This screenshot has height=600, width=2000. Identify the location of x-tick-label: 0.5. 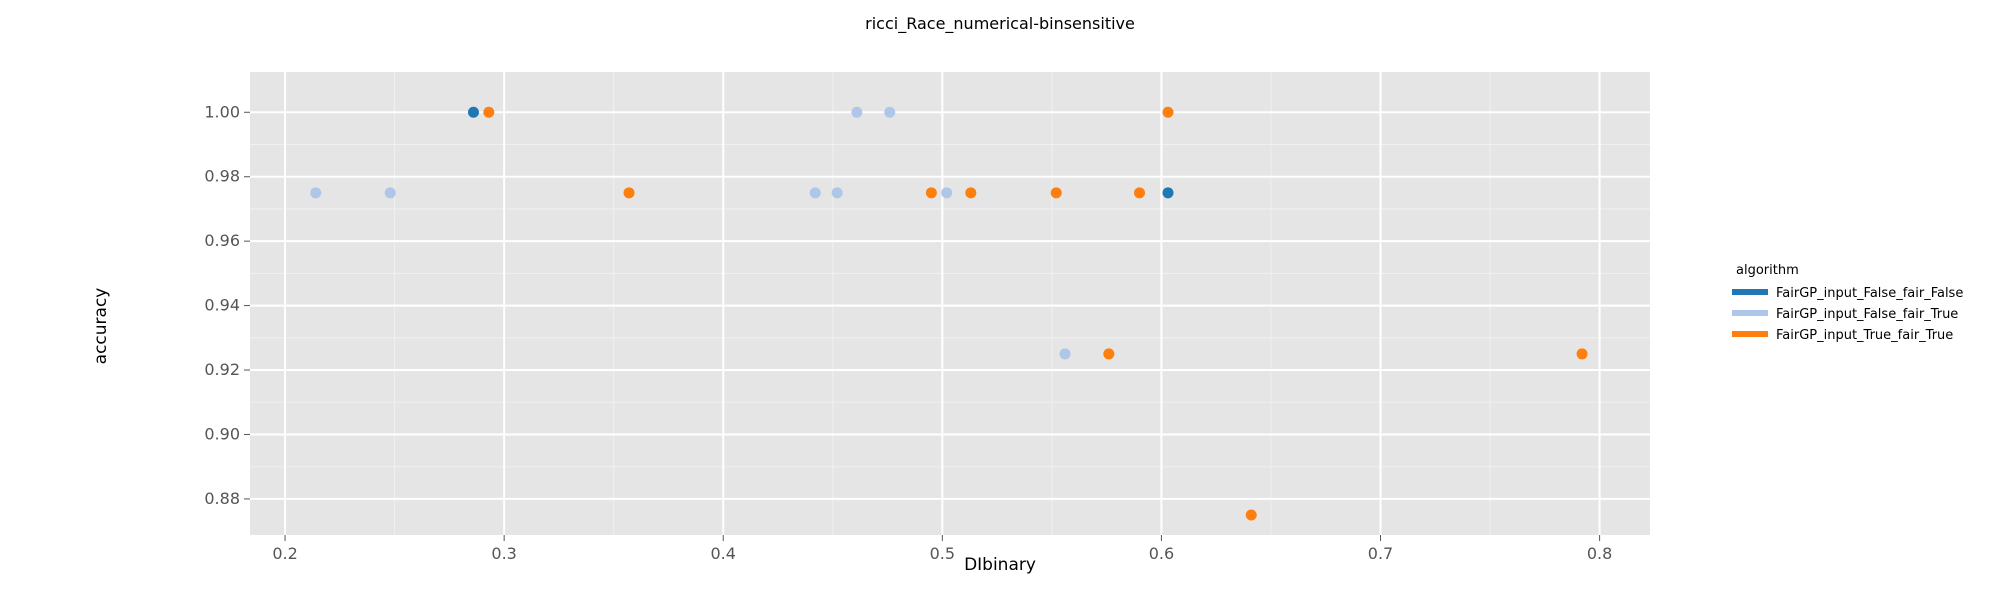
(942, 553).